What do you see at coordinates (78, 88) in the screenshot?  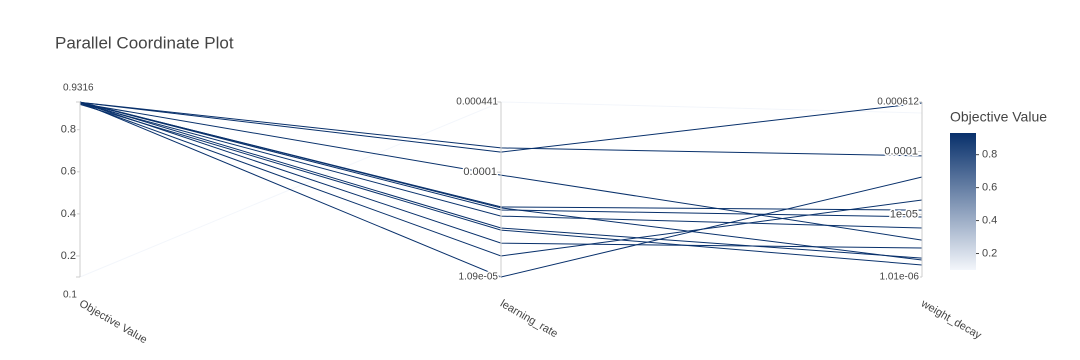 I see `axis-range-label: 0.9316` at bounding box center [78, 88].